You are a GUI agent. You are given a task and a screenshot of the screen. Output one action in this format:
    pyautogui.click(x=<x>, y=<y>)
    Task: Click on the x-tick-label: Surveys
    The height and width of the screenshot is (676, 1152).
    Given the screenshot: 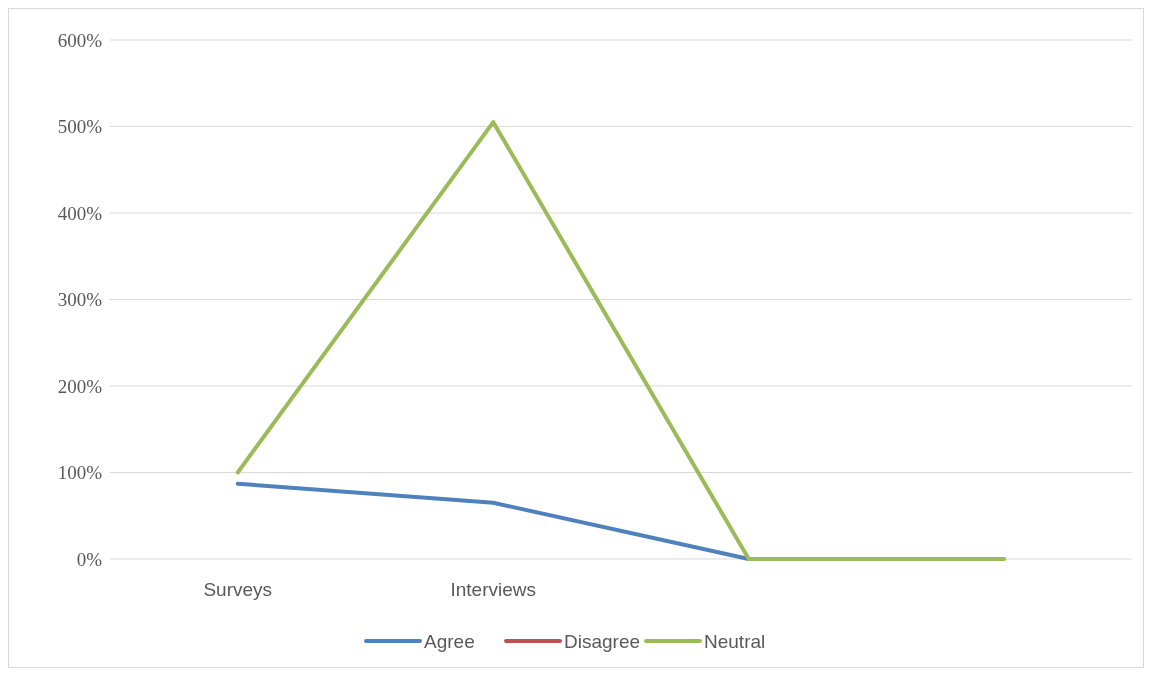 What is the action you would take?
    pyautogui.click(x=238, y=589)
    